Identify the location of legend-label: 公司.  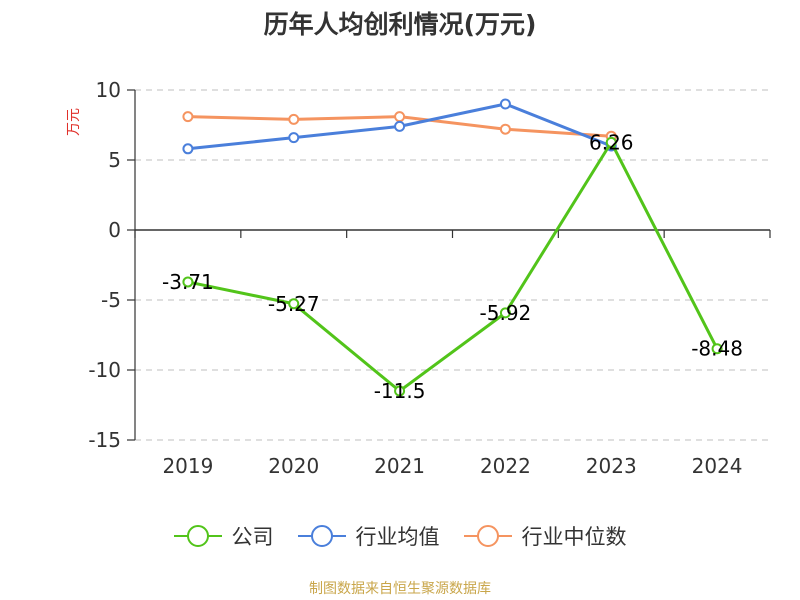
(252, 537).